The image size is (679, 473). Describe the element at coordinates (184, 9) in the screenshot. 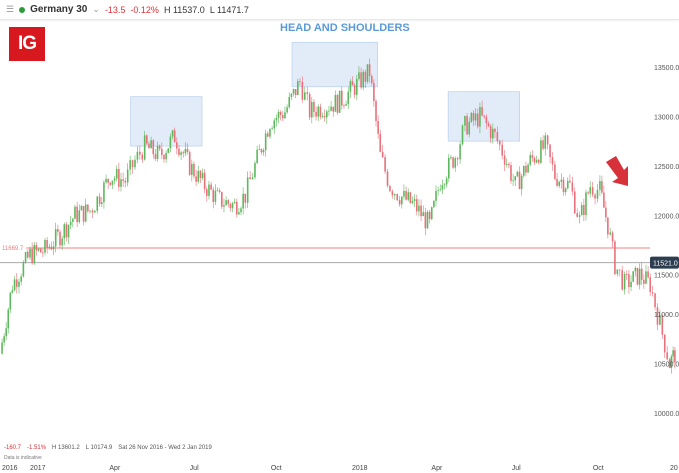

I see `high: H 11537.0` at that location.